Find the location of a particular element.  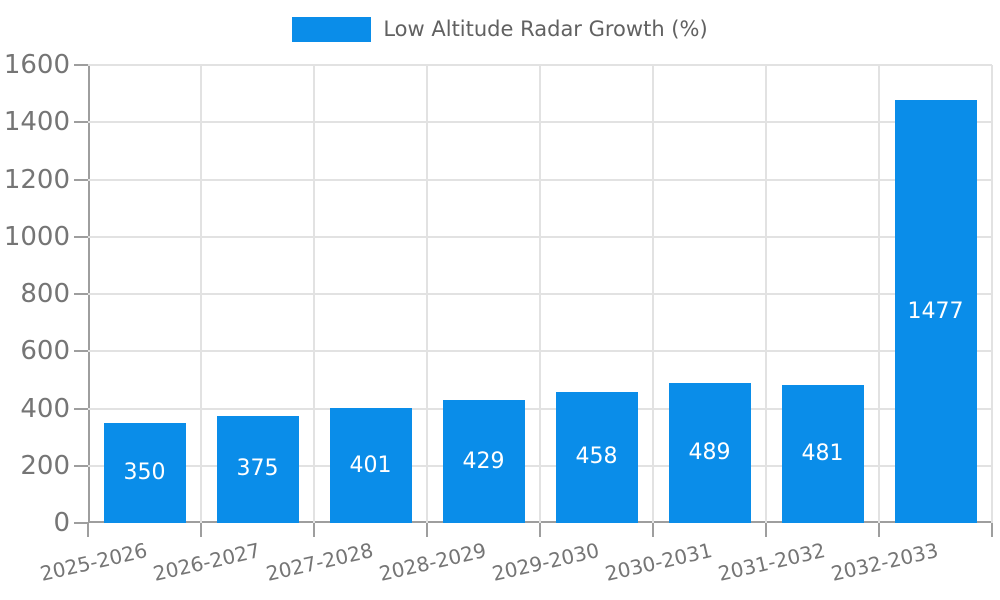

bar: 429 is located at coordinates (483, 461).